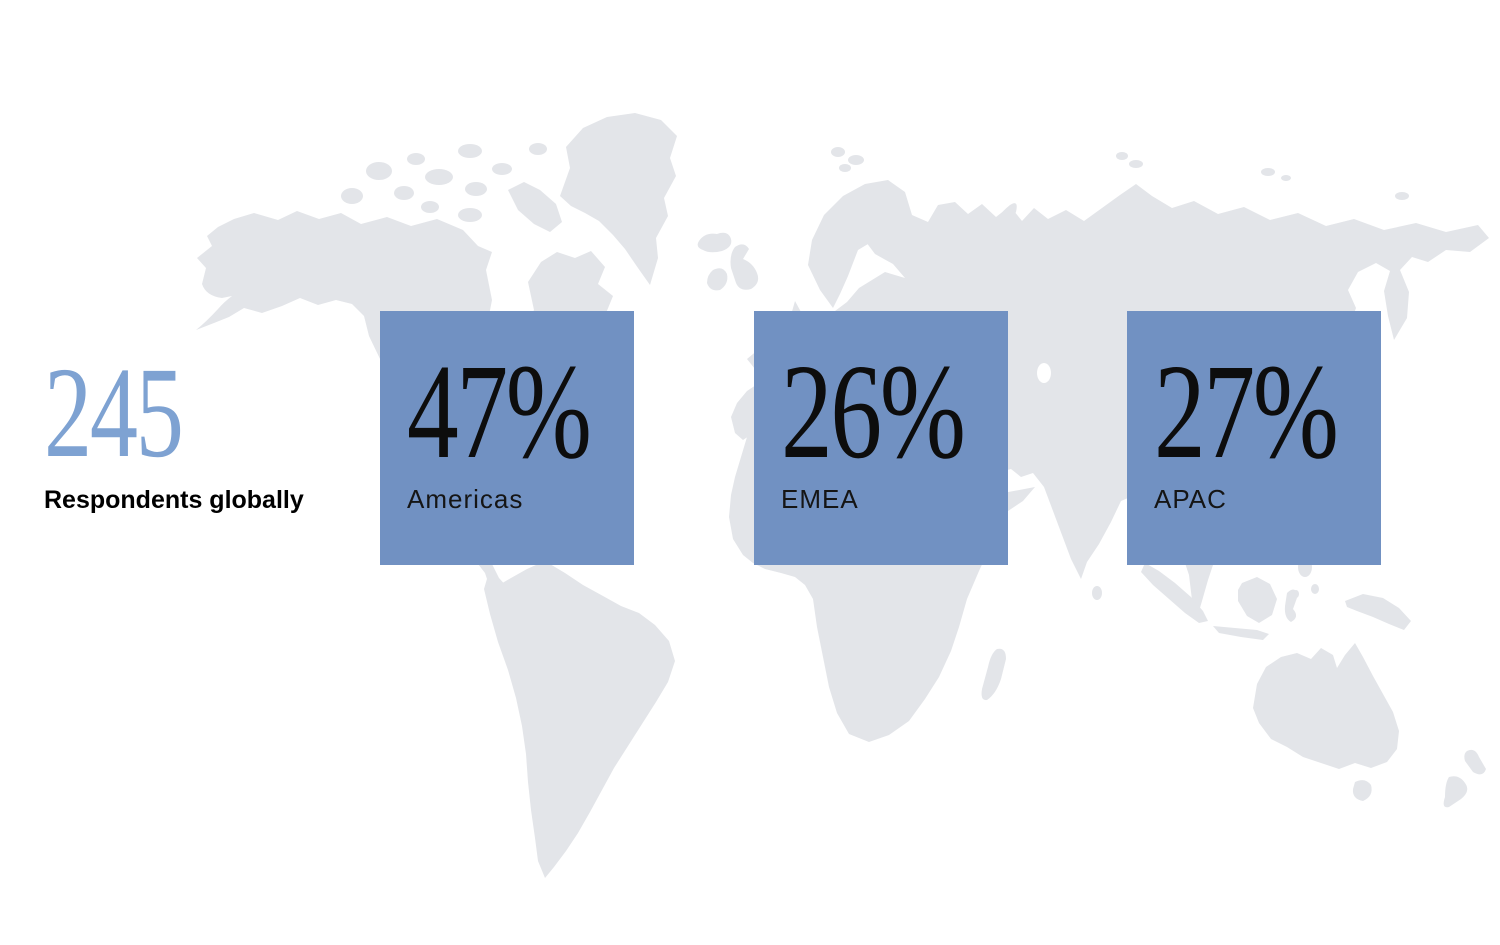  Describe the element at coordinates (618, 199) in the screenshot. I see `greenland` at that location.